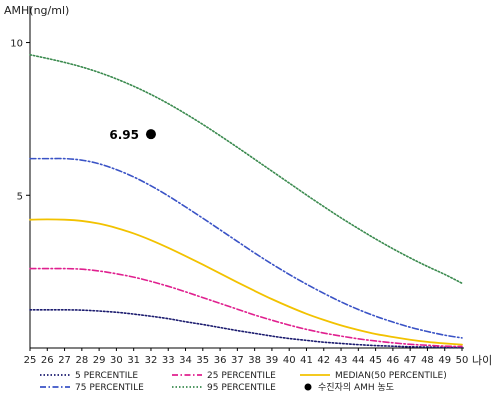 Image resolution: width=500 pixels, height=404 pixels. I want to click on x-tick-label-47: 47, so click(410, 360).